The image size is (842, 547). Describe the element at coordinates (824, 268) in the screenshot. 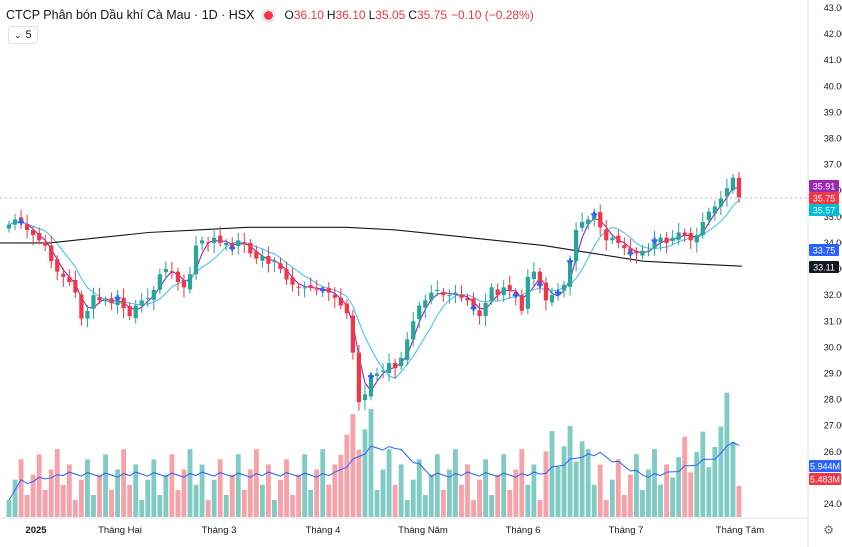

I see `price-badge-label: 33.11` at that location.